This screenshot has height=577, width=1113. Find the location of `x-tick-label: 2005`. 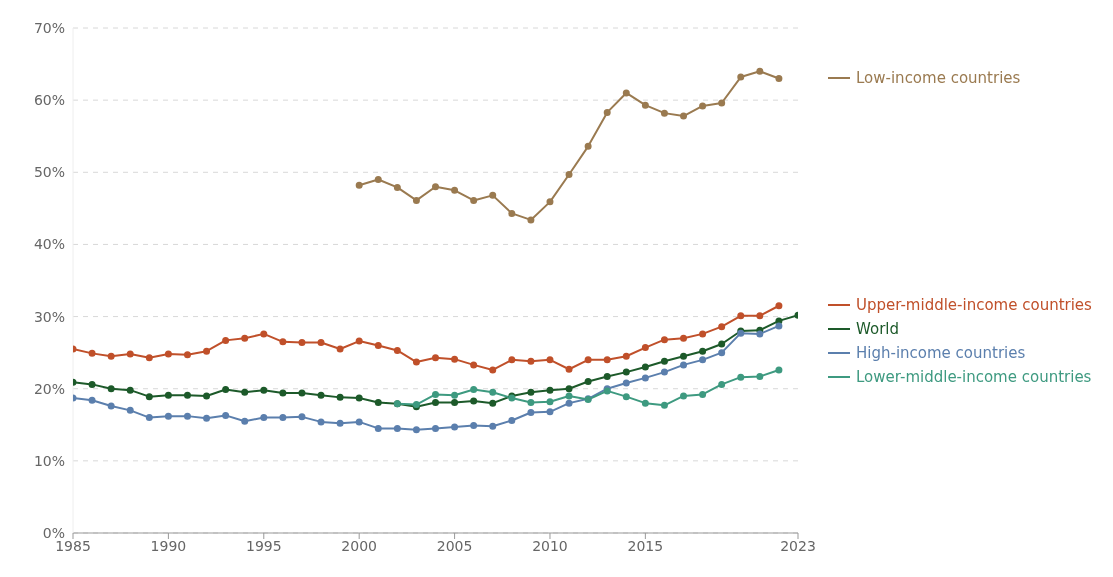

x-tick-label: 2005 is located at coordinates (454, 545).